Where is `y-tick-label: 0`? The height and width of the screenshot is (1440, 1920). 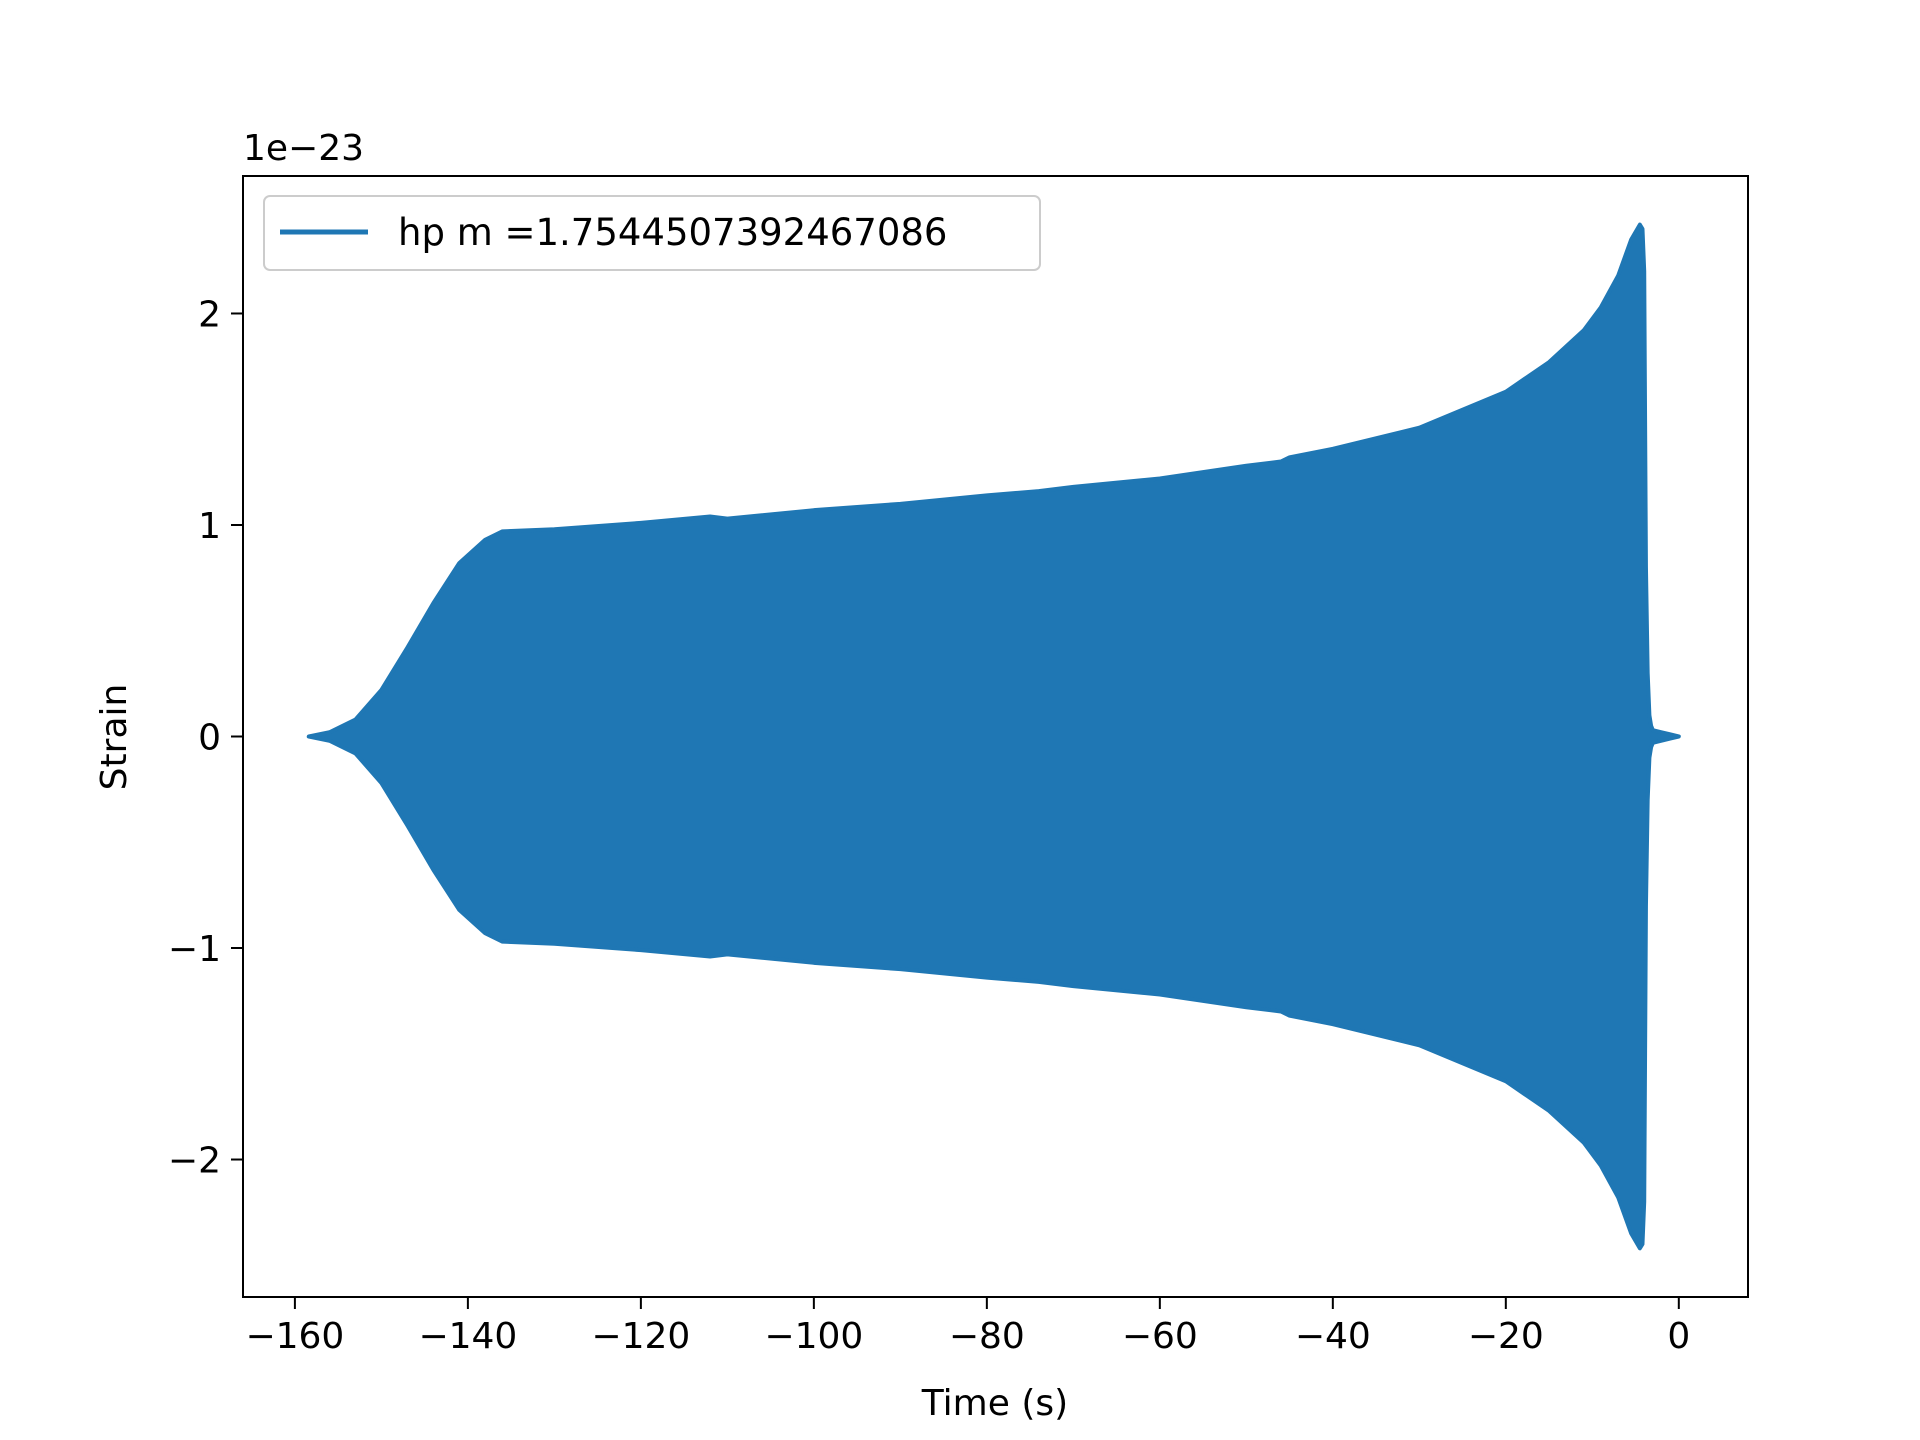
y-tick-label: 0 is located at coordinates (209, 738).